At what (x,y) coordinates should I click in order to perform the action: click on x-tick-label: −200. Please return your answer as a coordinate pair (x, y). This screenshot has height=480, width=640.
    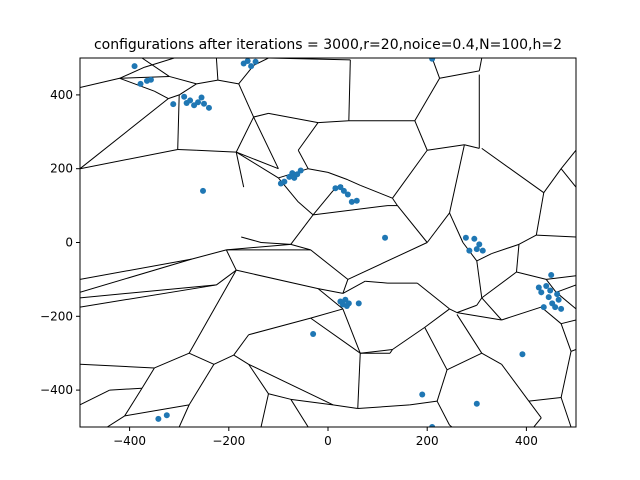
    Looking at the image, I should click on (228, 441).